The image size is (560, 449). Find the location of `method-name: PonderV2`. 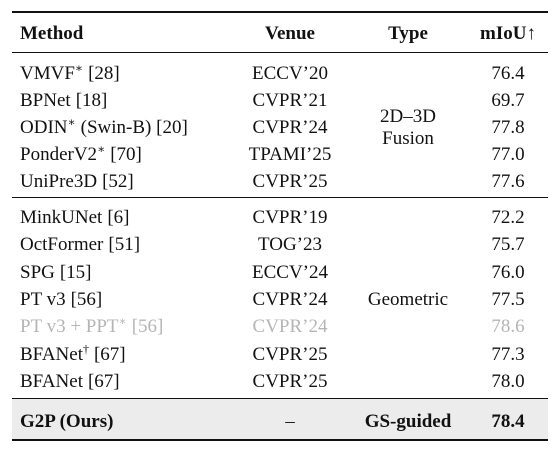

method-name: PonderV2 is located at coordinates (59, 154).